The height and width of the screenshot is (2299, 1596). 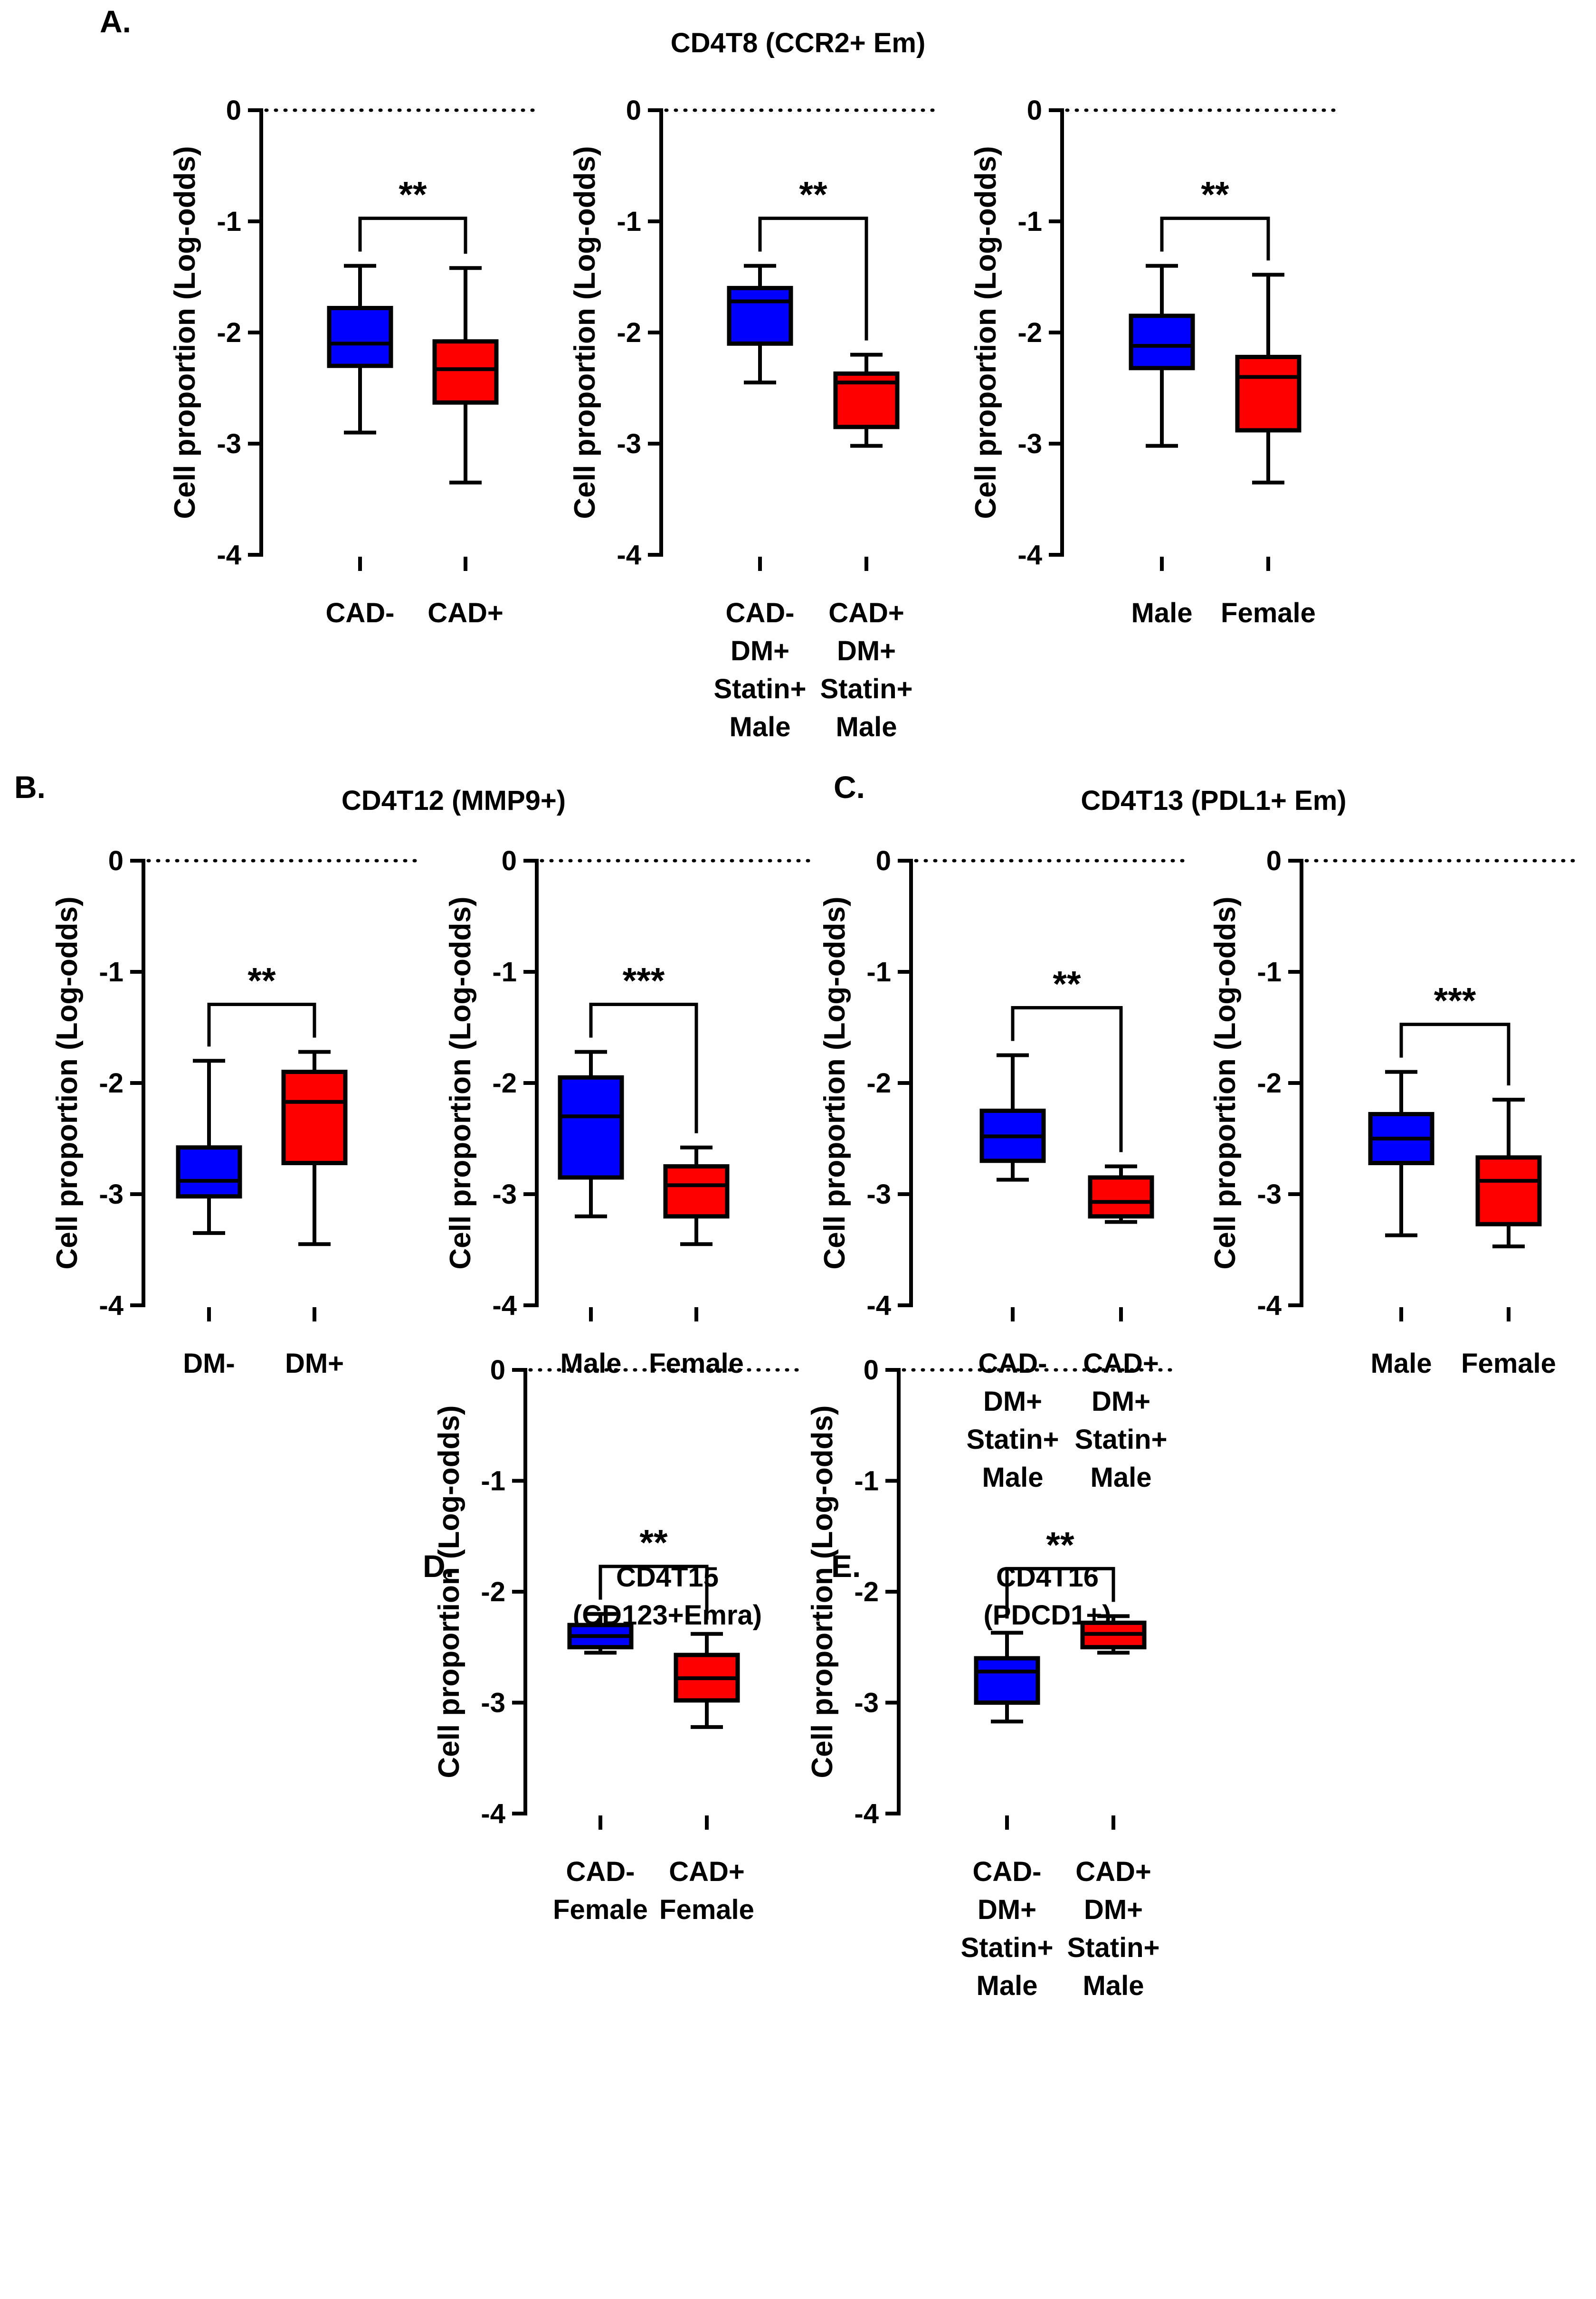 I want to click on chart-5-box-2-iqr, so click(x=696, y=1191).